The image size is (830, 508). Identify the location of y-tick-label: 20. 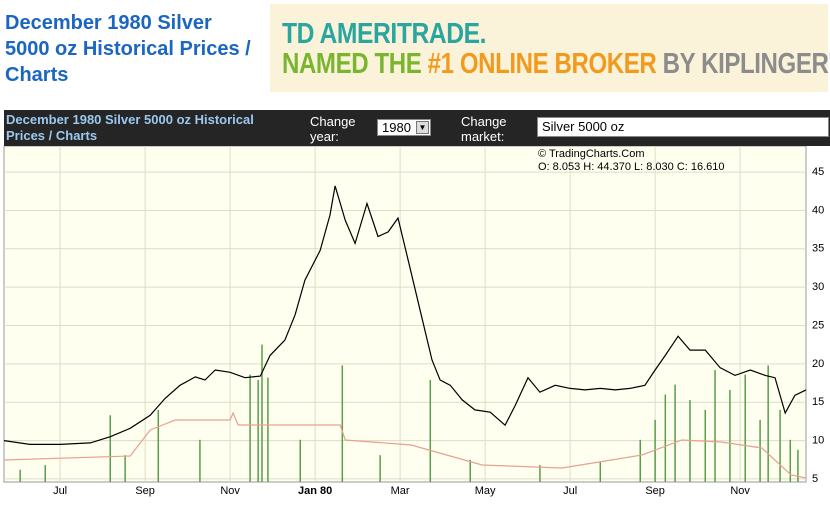
(818, 364).